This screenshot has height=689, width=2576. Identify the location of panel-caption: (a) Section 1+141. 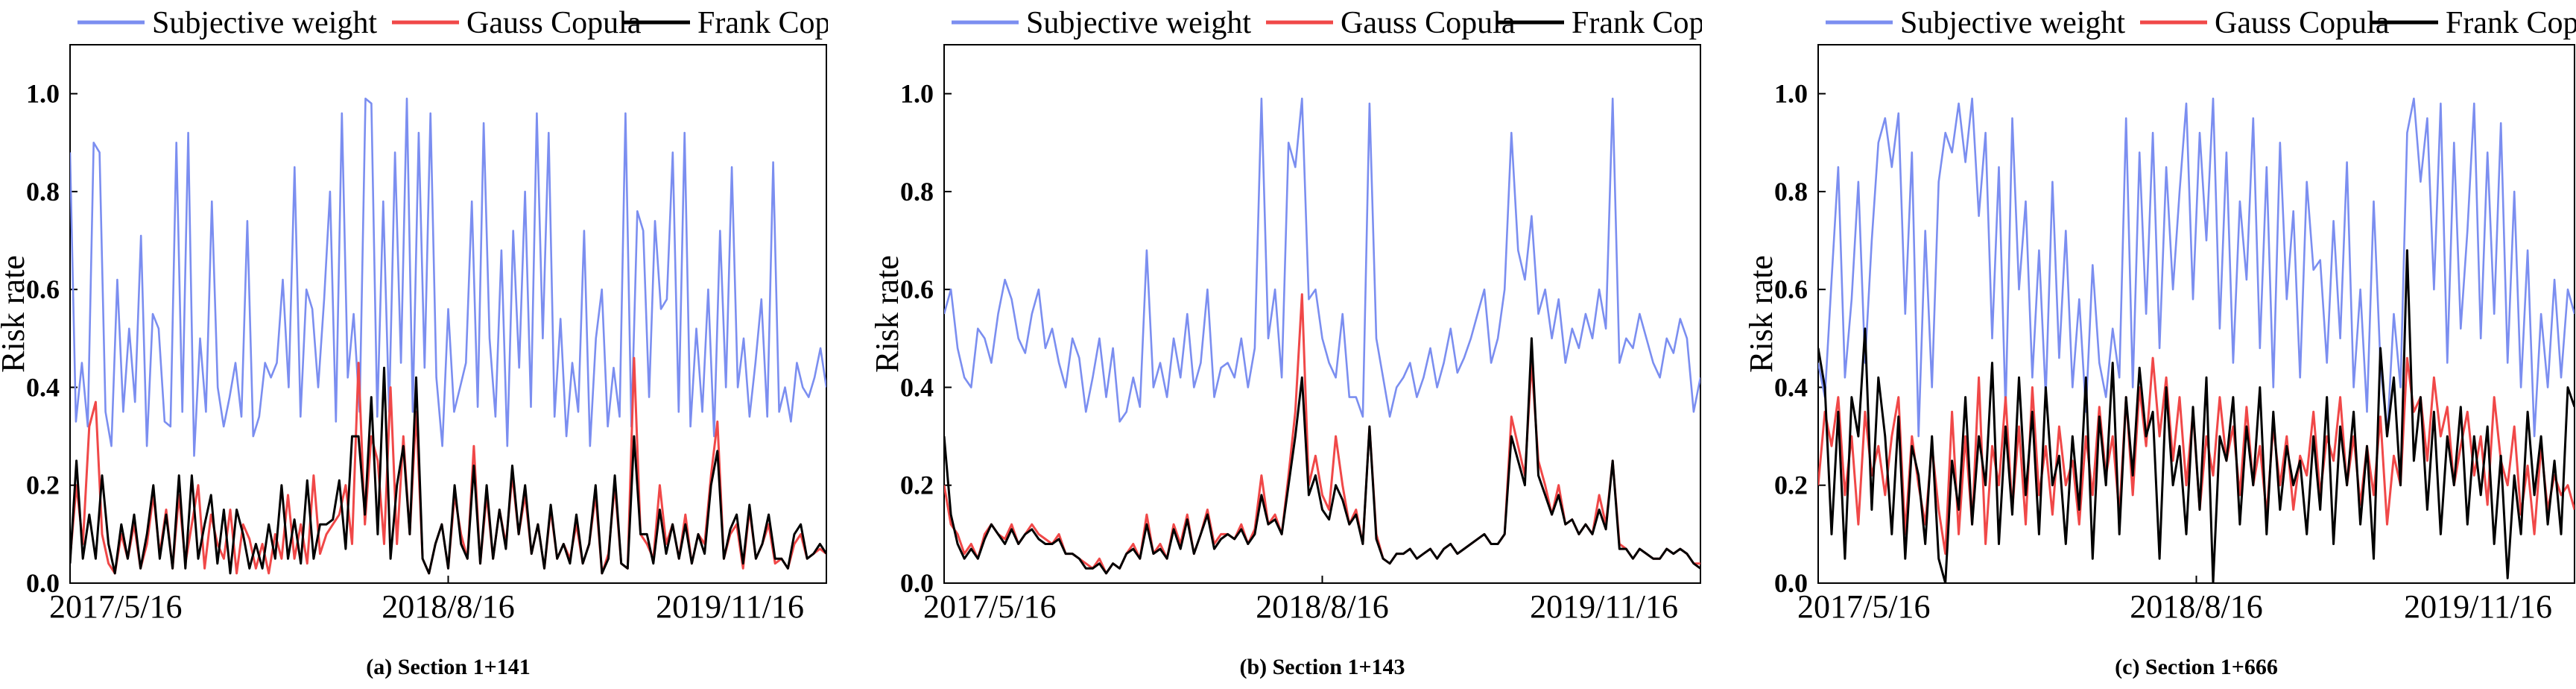
(448, 667).